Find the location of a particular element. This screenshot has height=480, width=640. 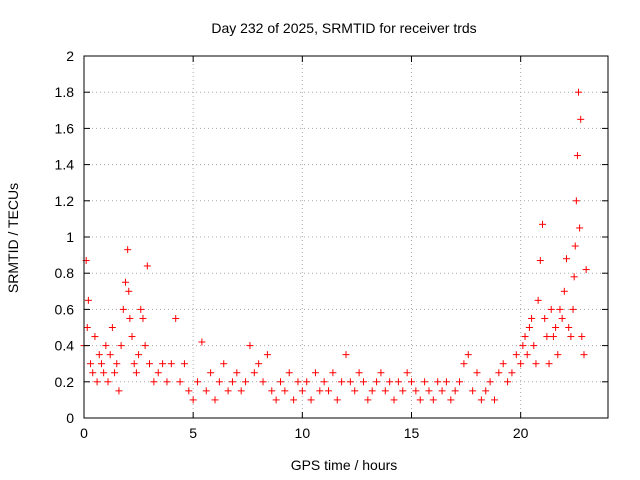

y-tick-label: 1.6 is located at coordinates (65, 128).